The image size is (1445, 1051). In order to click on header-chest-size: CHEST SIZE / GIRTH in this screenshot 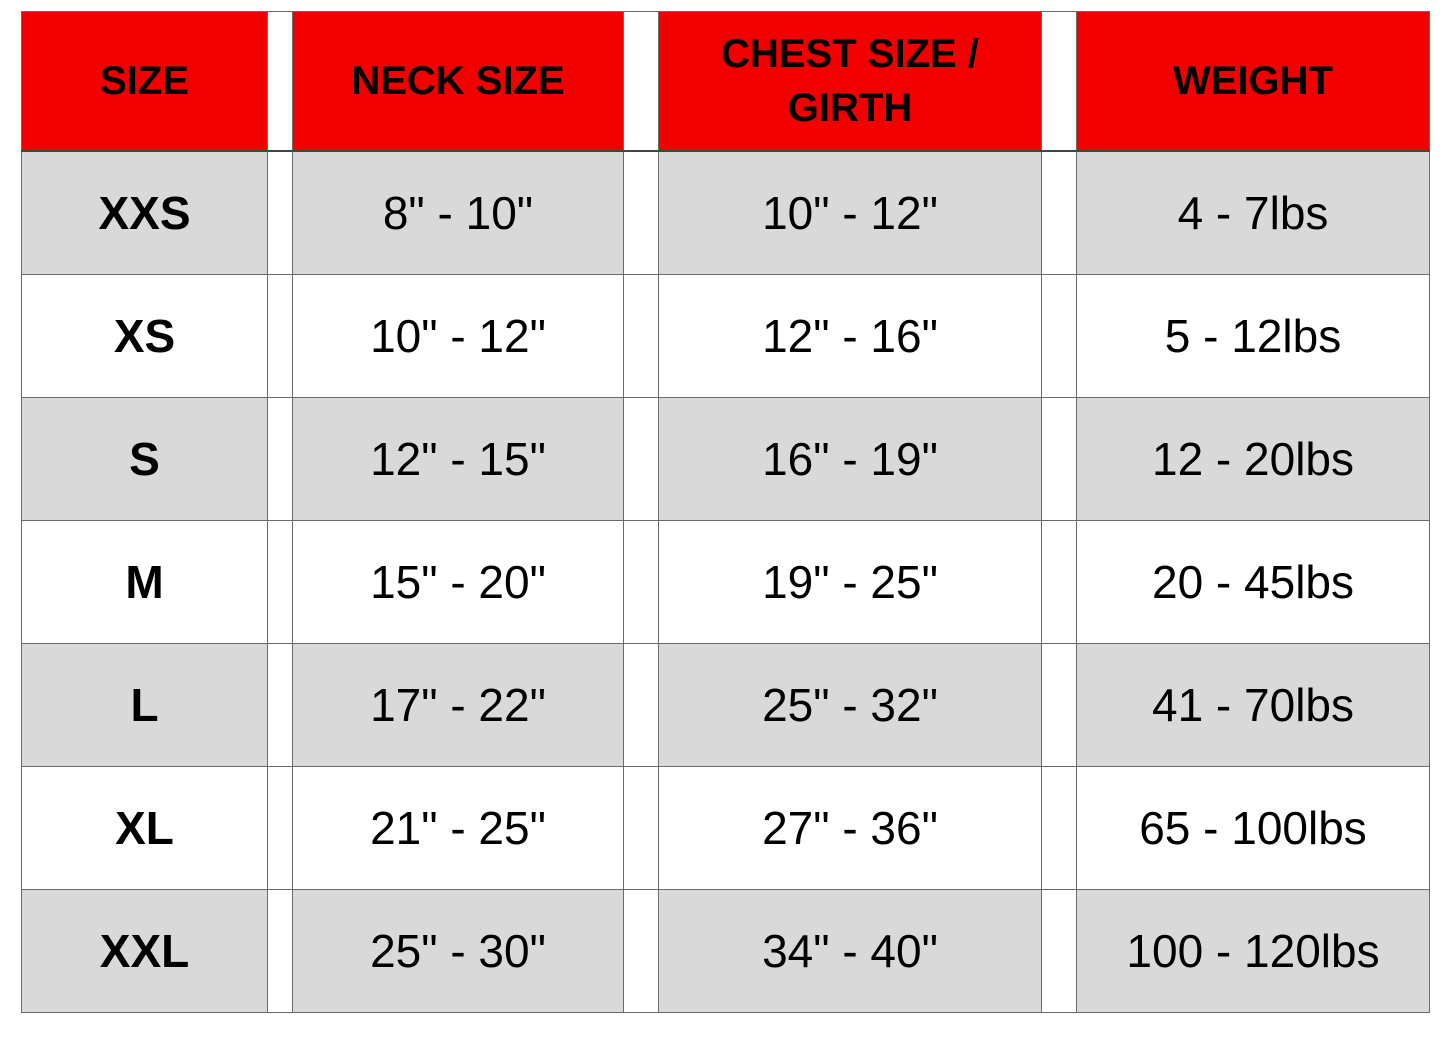, I will do `click(850, 81)`.